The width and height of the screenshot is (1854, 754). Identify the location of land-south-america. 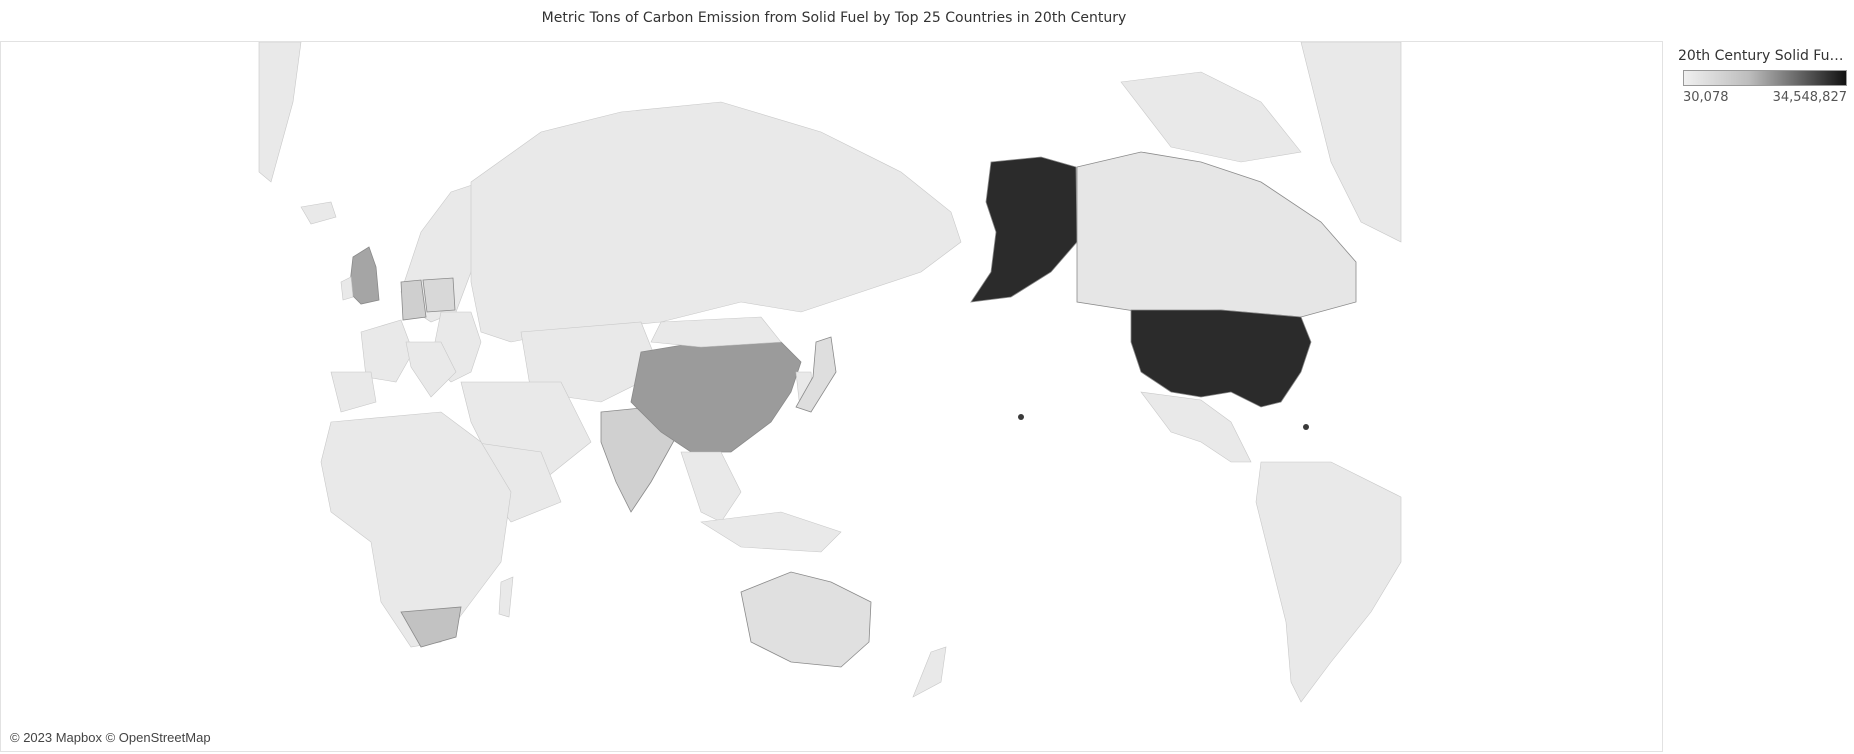
(1328, 582).